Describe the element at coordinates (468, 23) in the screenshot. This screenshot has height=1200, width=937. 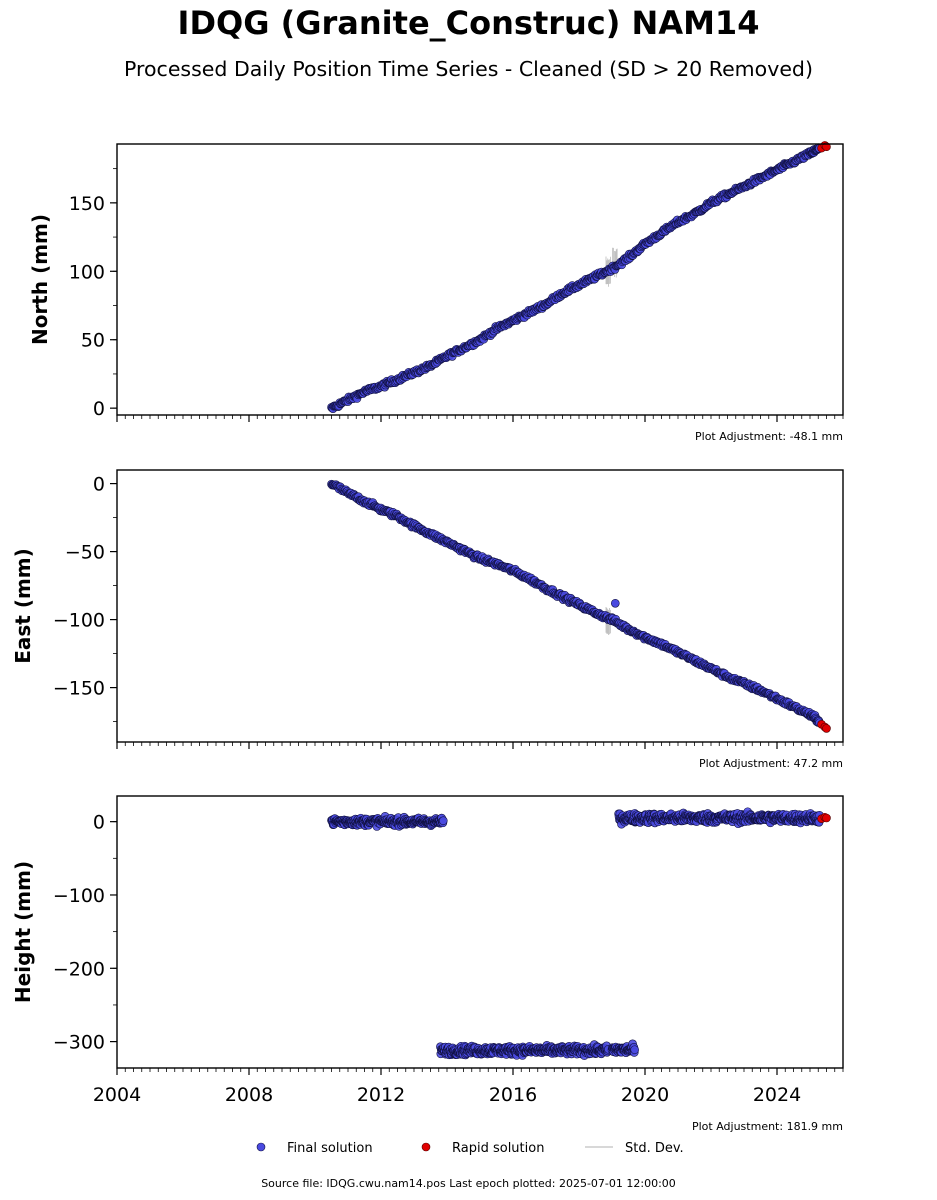
I see `chart-title: IDQG (Granite_Construc) NAM14` at that location.